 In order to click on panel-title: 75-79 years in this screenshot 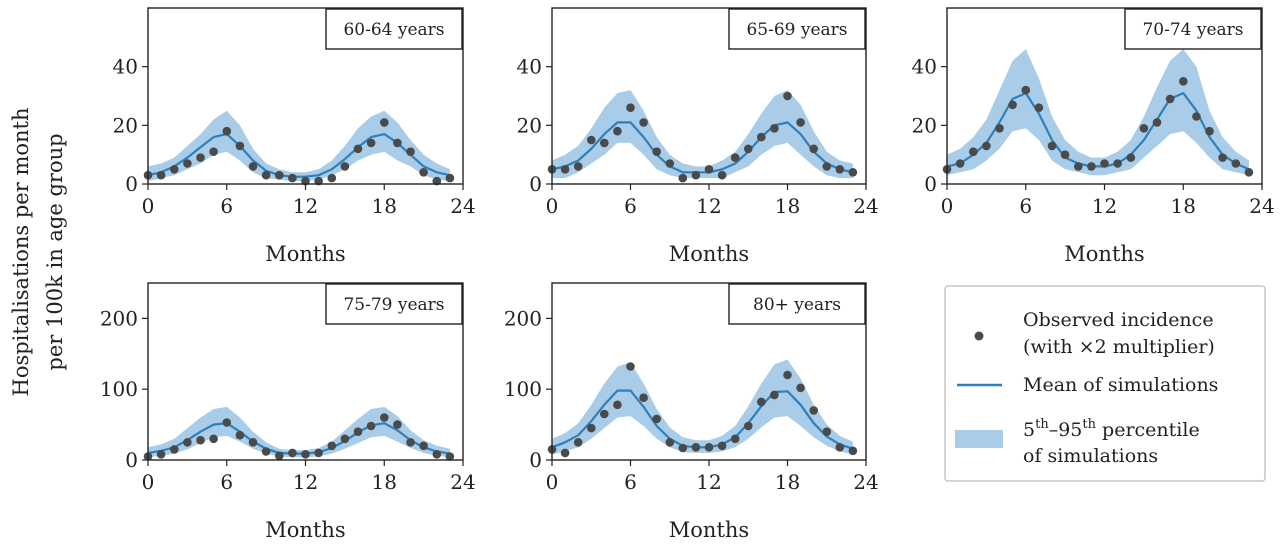, I will do `click(393, 305)`.